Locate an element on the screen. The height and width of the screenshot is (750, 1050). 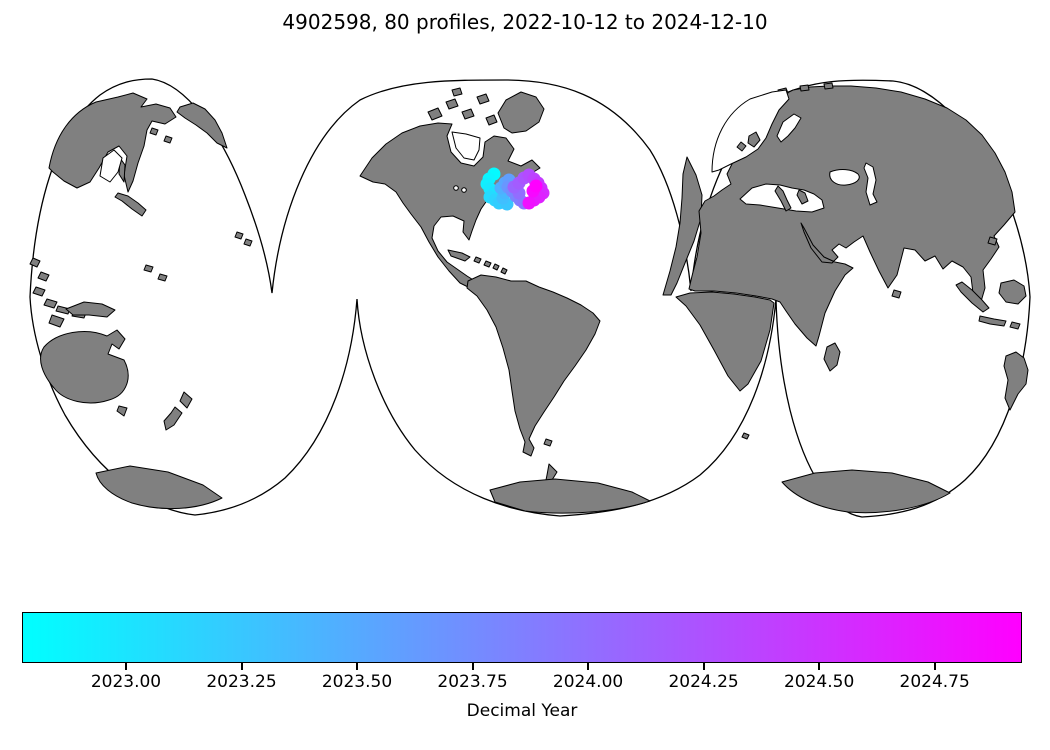
land-tasmania is located at coordinates (122, 411).